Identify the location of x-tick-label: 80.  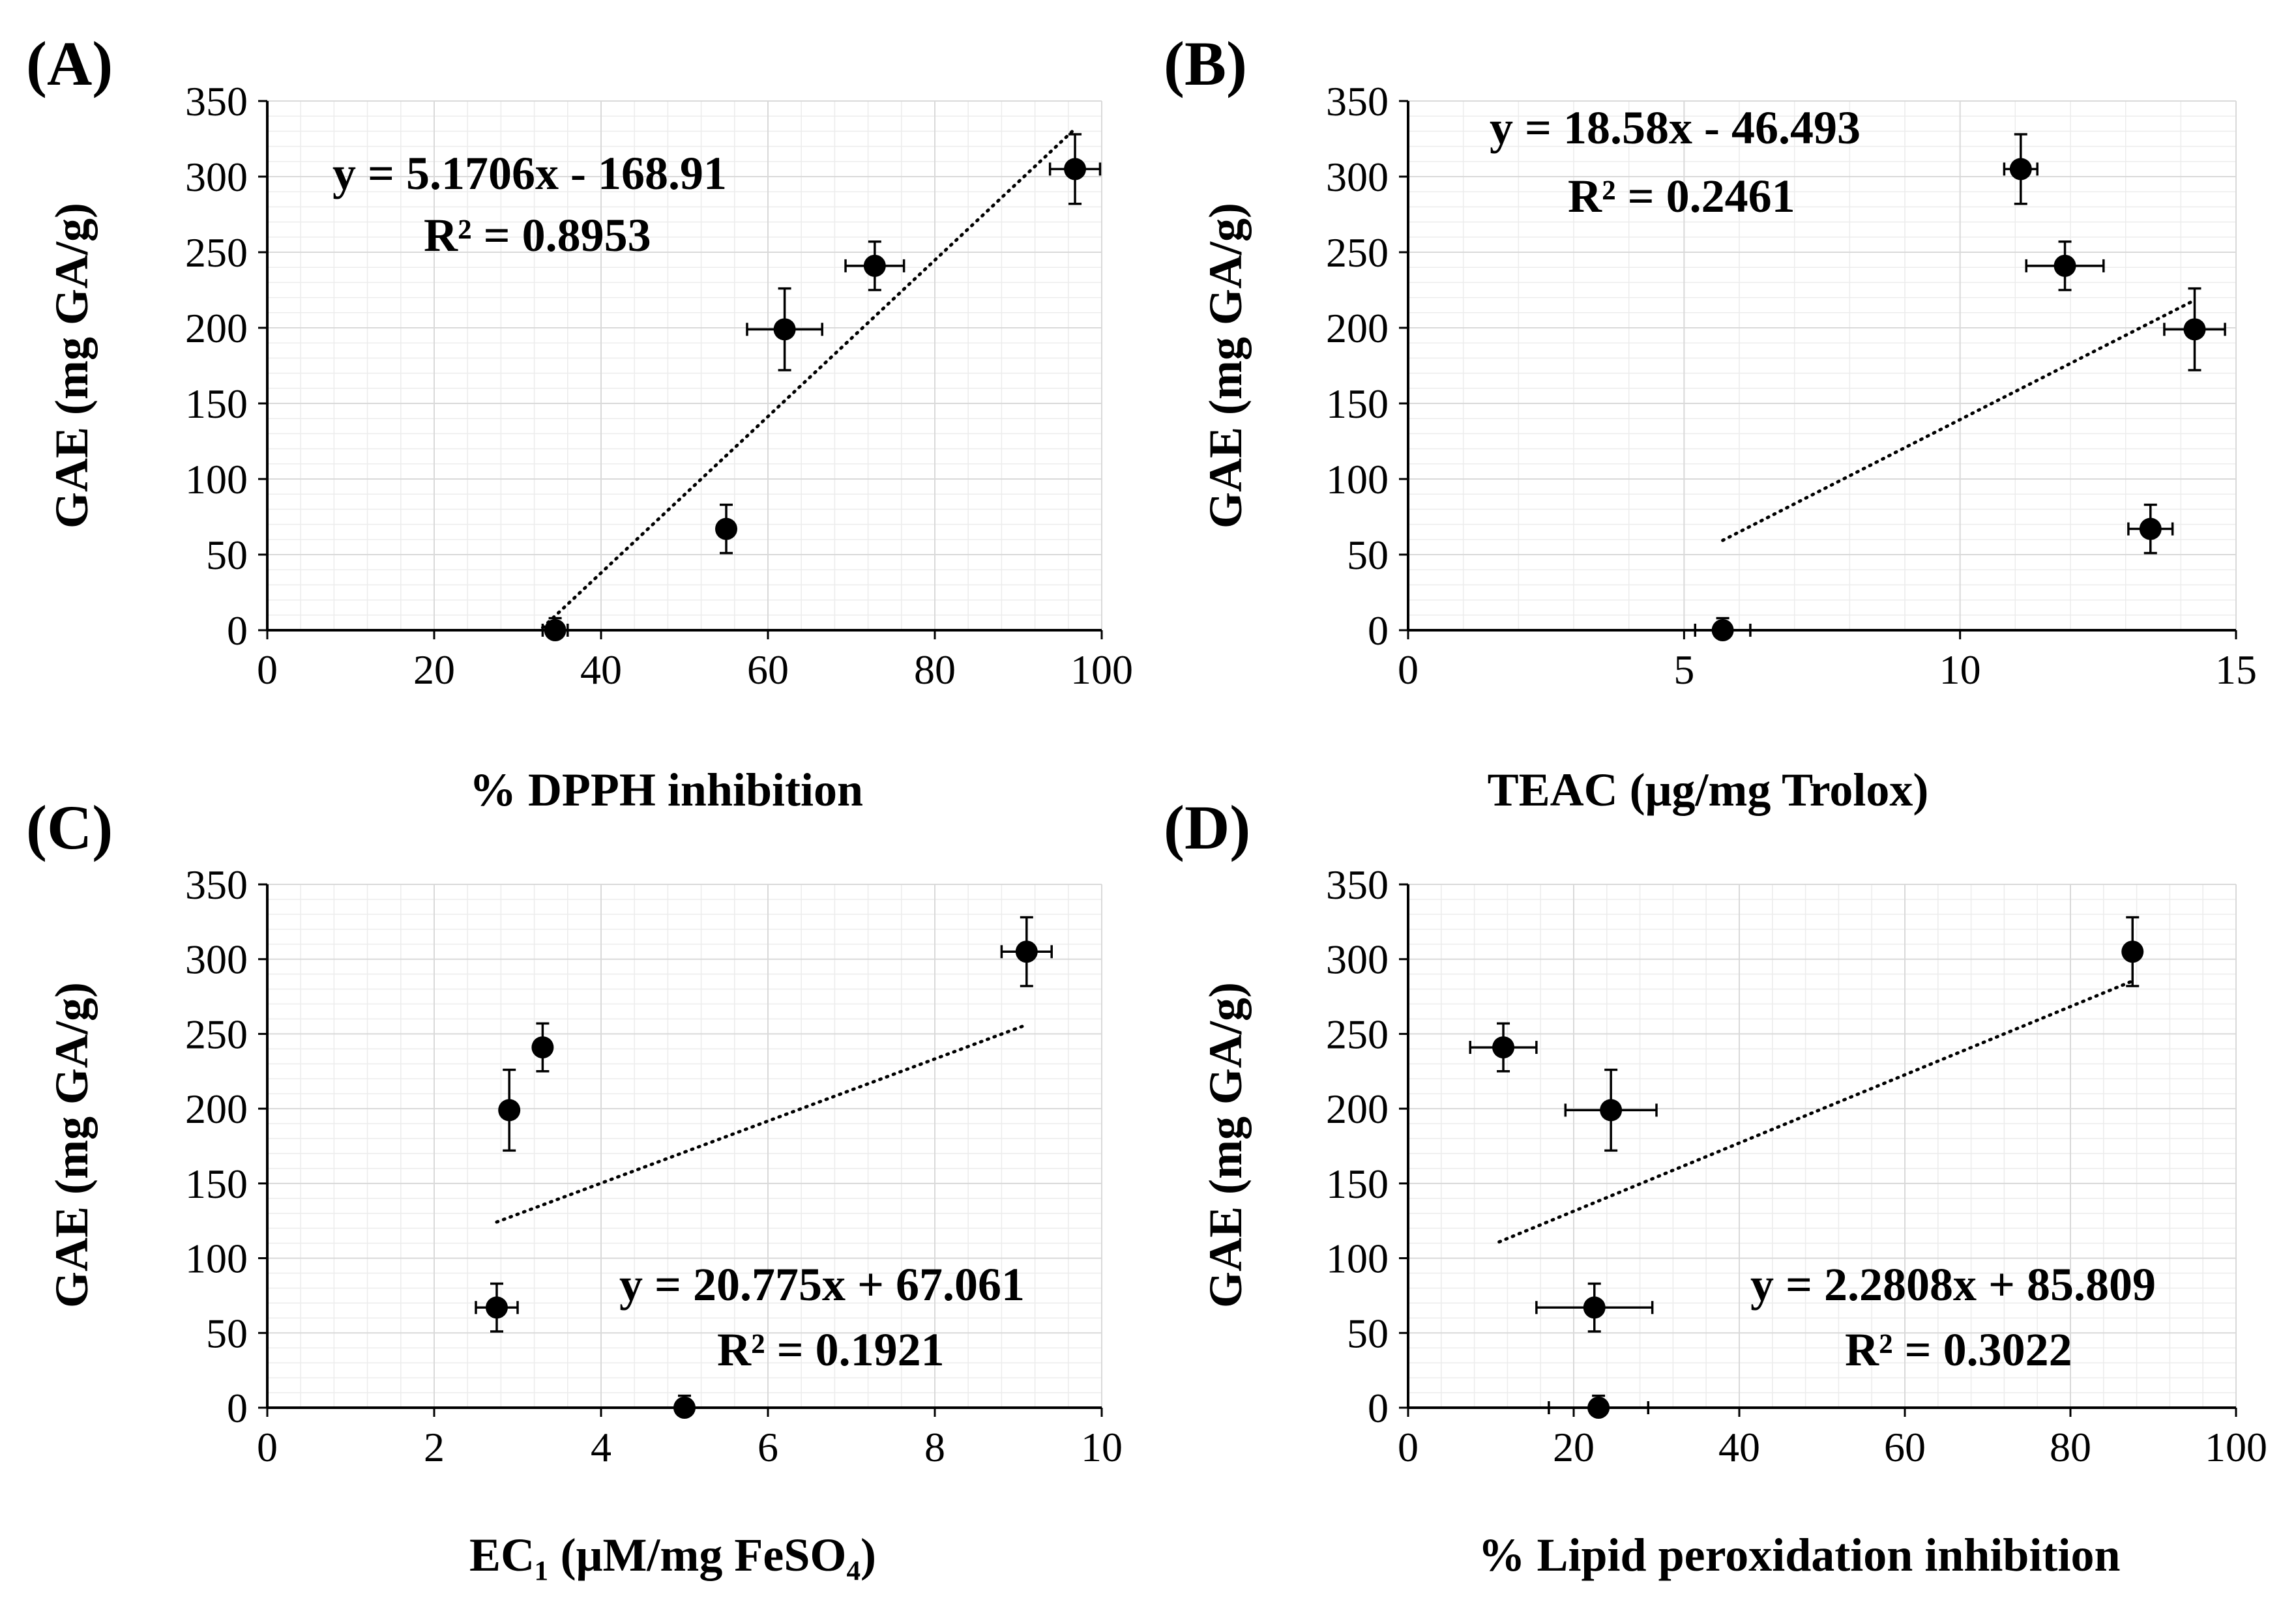
(935, 670).